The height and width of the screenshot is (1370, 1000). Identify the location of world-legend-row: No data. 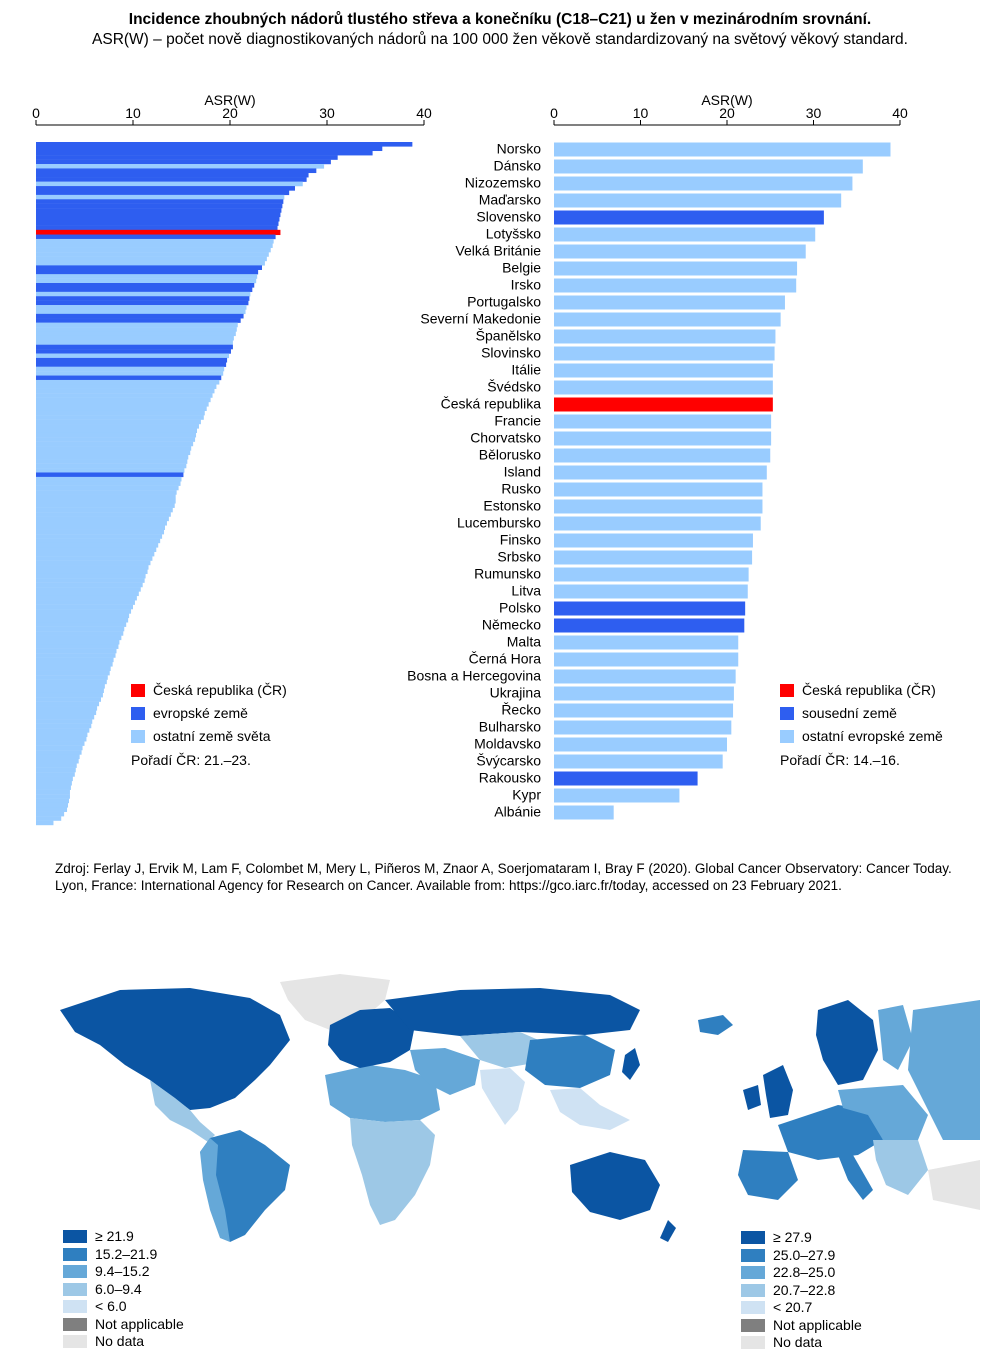
(123, 1342).